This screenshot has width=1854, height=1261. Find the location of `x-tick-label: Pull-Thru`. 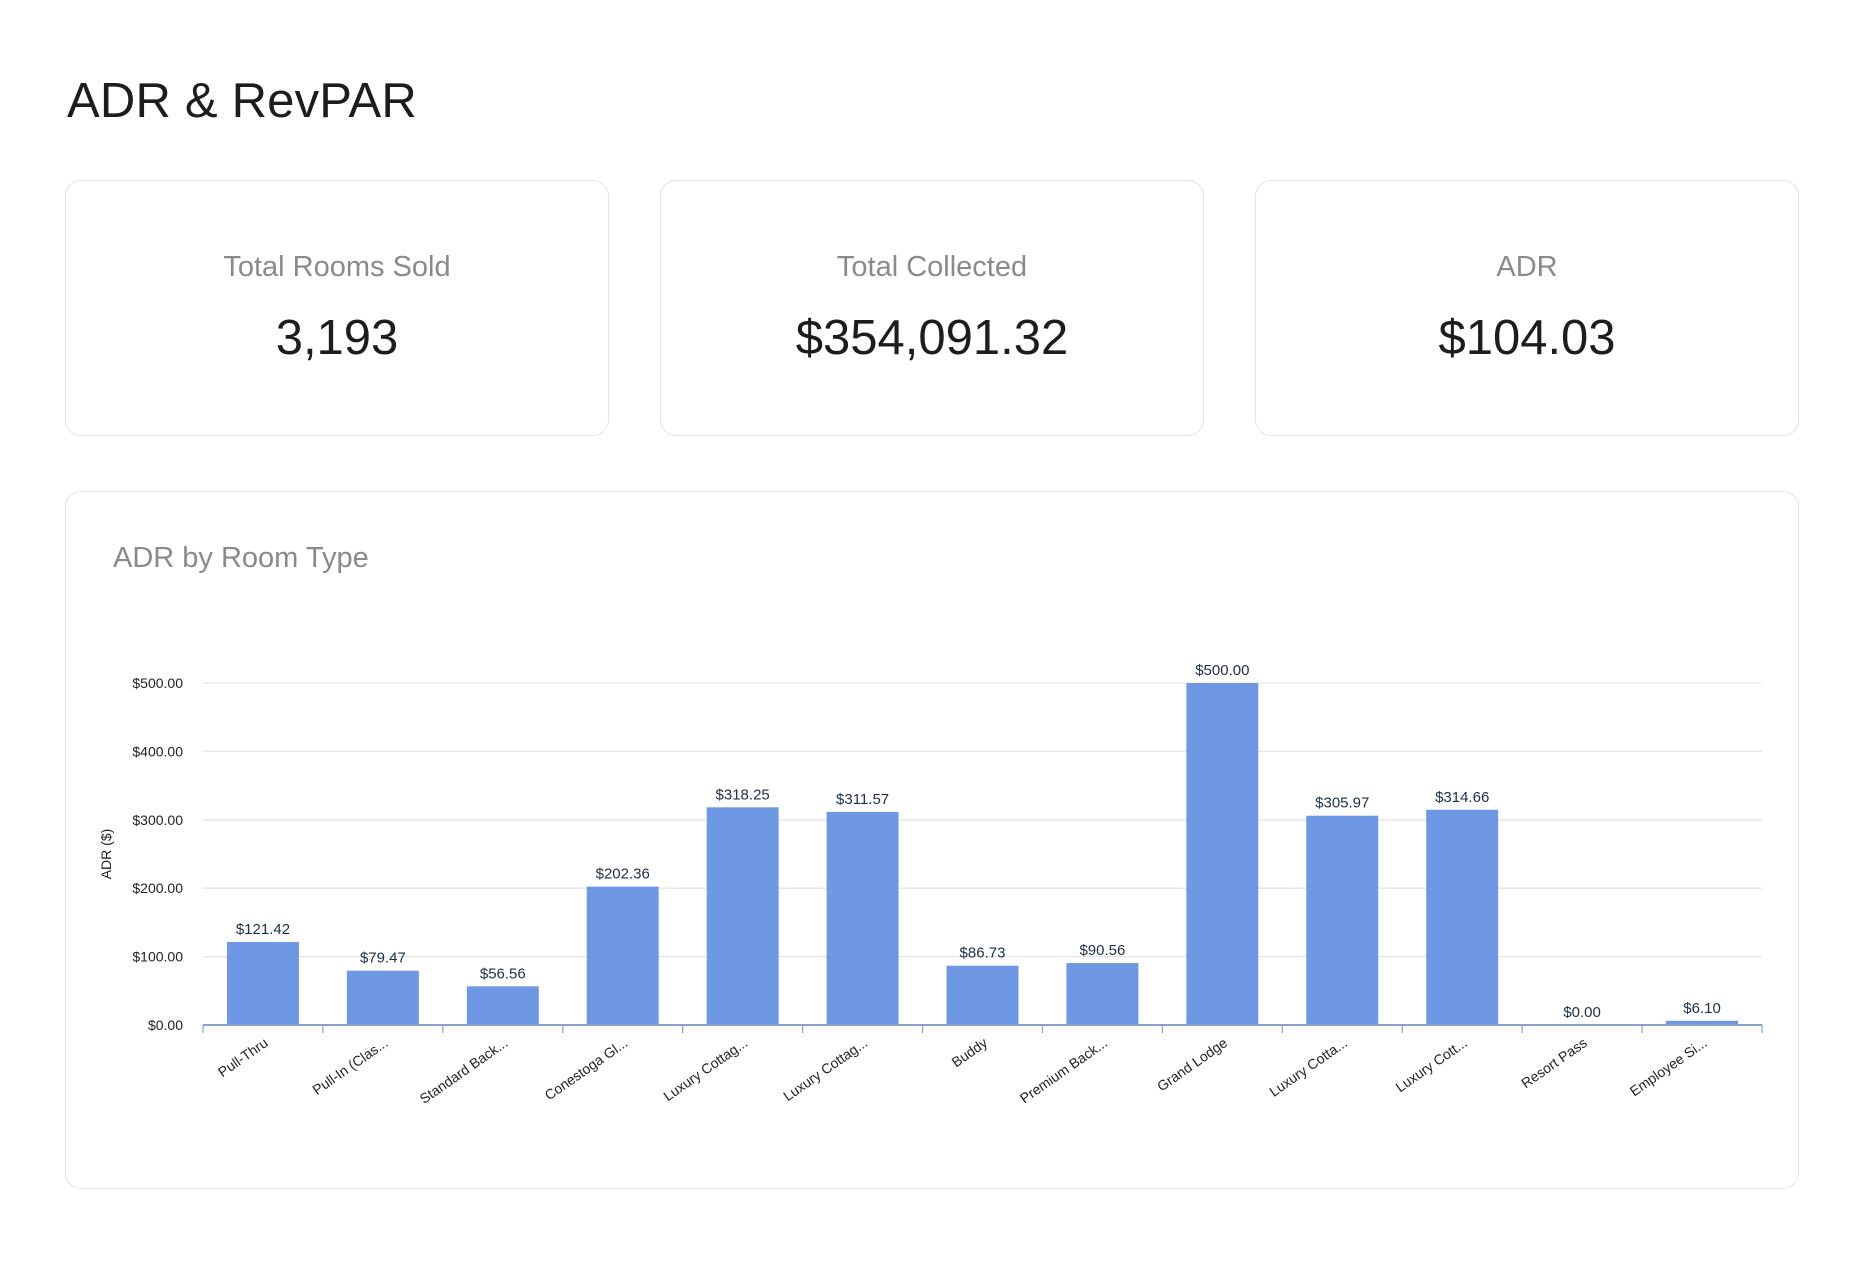

x-tick-label: Pull-Thru is located at coordinates (243, 1057).